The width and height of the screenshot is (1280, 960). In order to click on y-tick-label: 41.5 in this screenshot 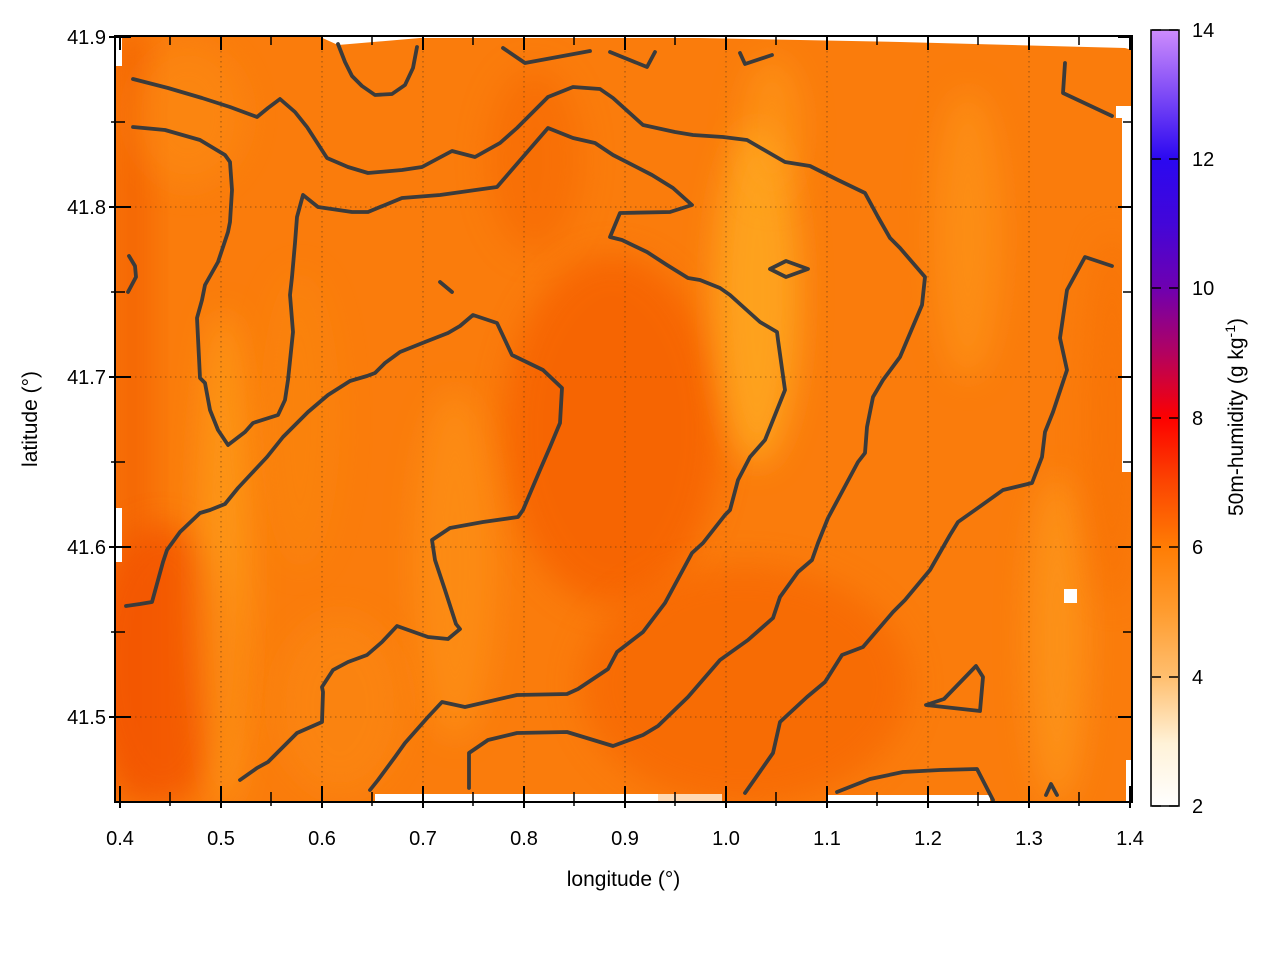, I will do `click(86, 718)`.